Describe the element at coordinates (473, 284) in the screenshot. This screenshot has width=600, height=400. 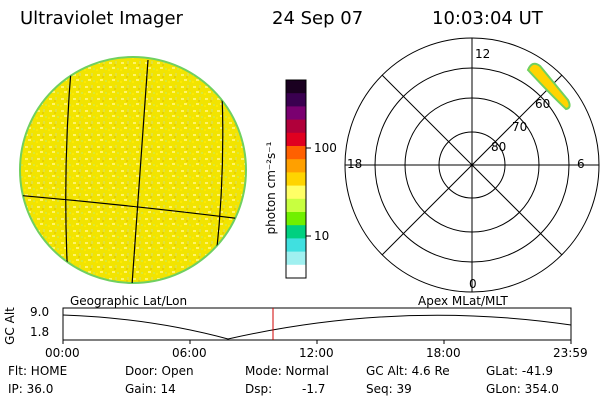
I see `mlt-label-0: 0` at that location.